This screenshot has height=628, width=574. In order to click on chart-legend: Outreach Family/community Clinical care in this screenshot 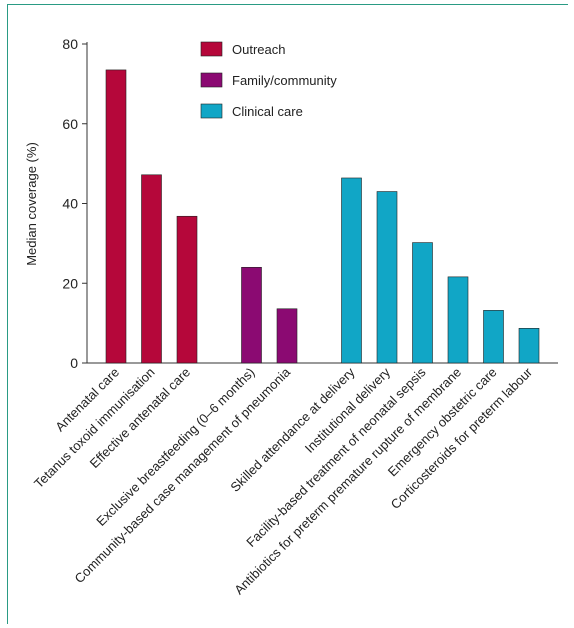, I will do `click(268, 80)`.